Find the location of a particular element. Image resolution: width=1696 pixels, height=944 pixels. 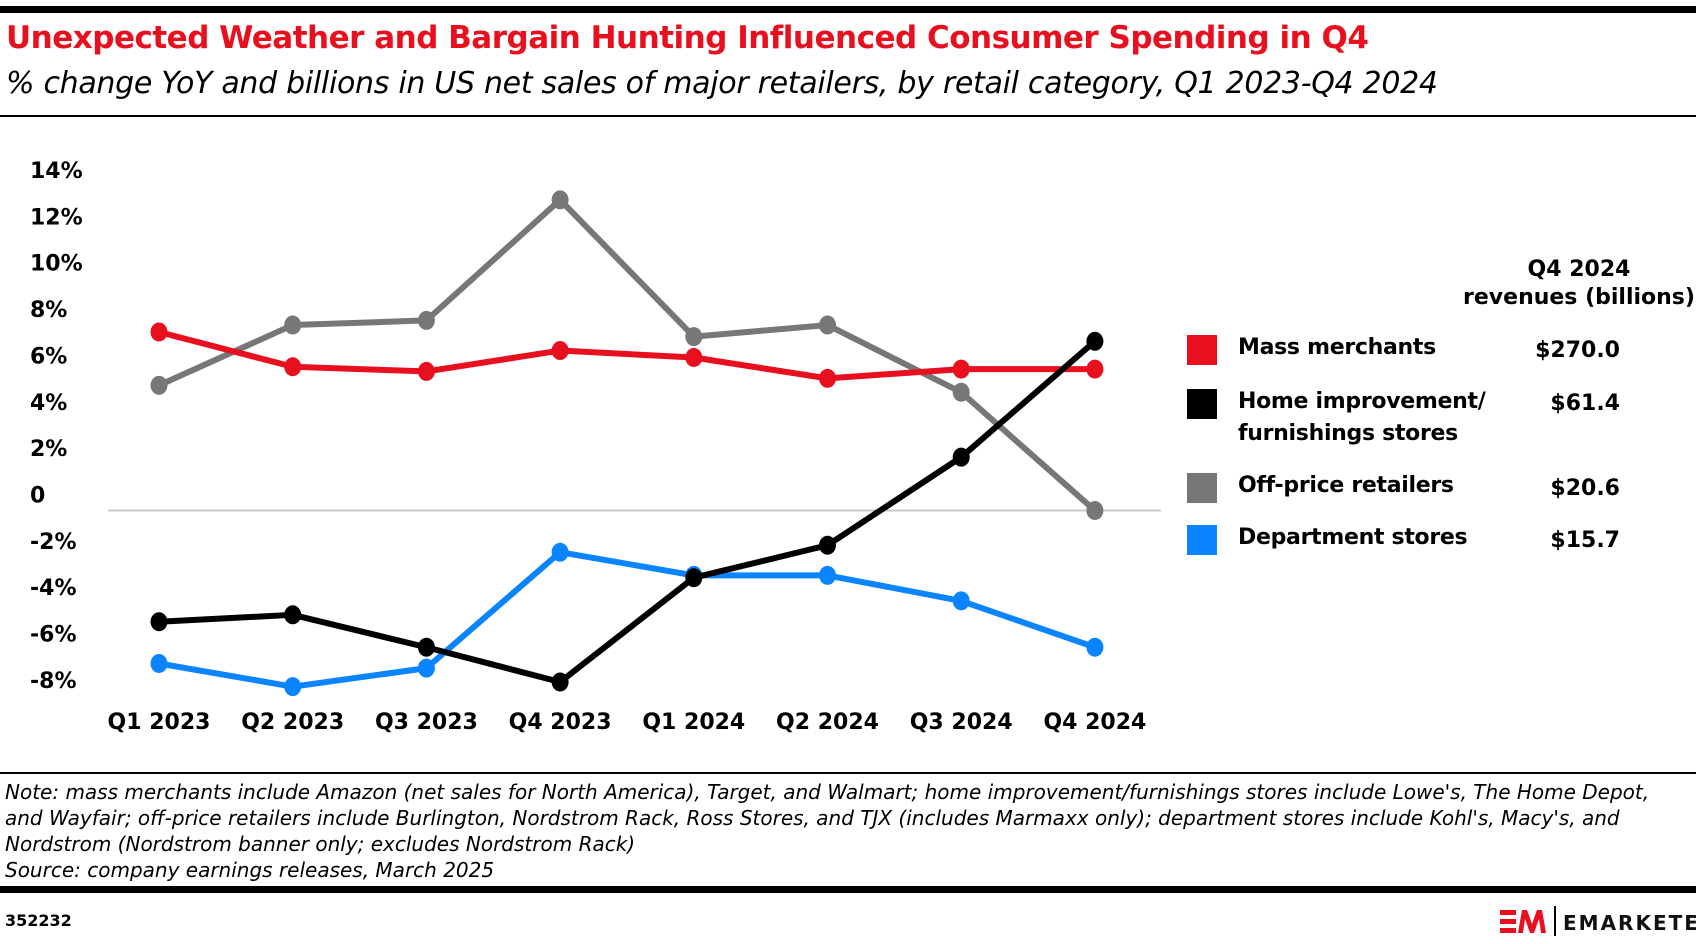

y-tick-label: 6% is located at coordinates (48, 356).